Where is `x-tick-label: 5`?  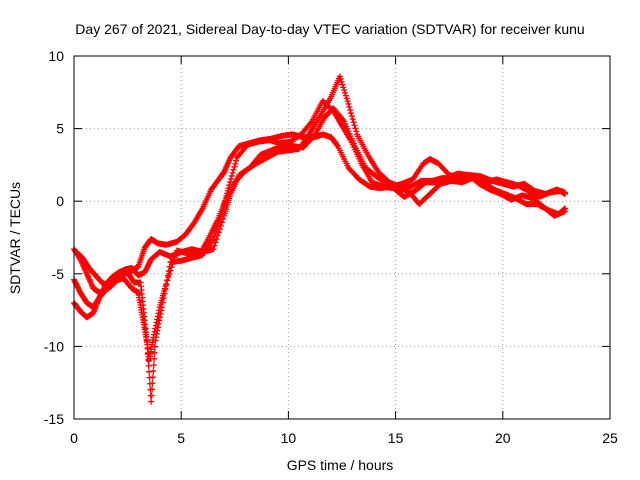 x-tick-label: 5 is located at coordinates (181, 438).